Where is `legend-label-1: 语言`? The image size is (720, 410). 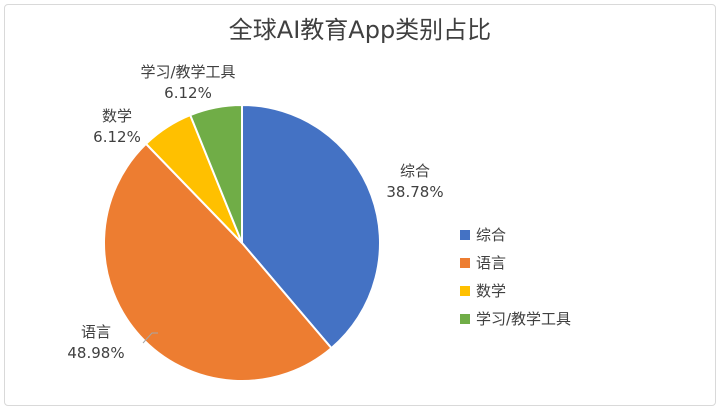 legend-label-1: 语言 is located at coordinates (491, 263).